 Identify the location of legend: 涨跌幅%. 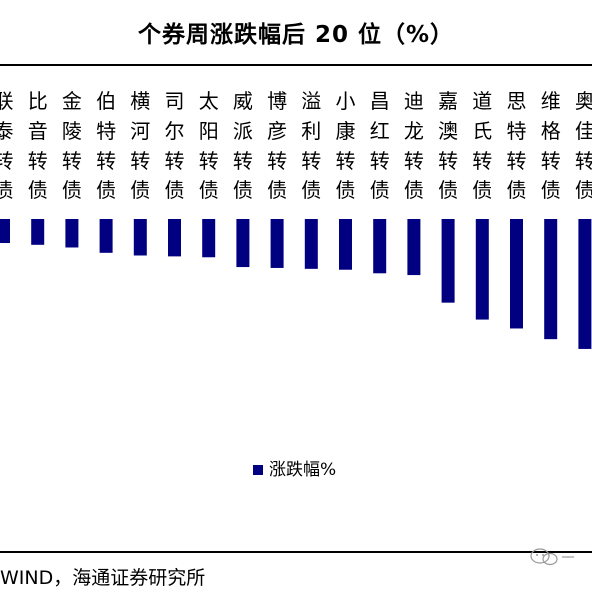
(294, 470).